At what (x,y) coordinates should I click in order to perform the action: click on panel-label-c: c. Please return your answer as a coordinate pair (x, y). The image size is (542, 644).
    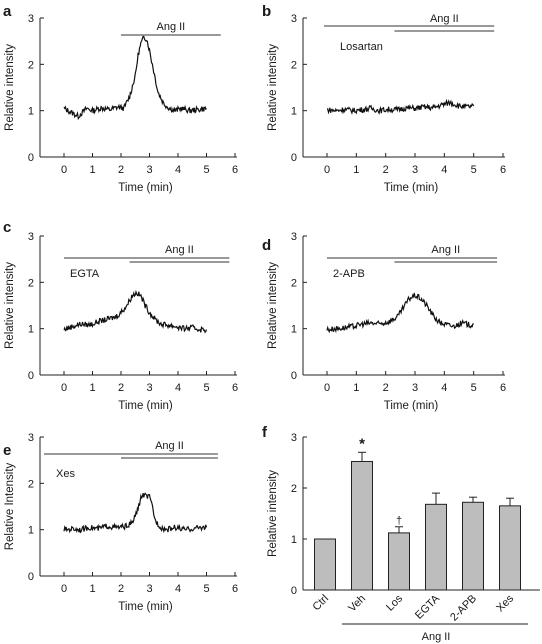
    Looking at the image, I should click on (7, 227).